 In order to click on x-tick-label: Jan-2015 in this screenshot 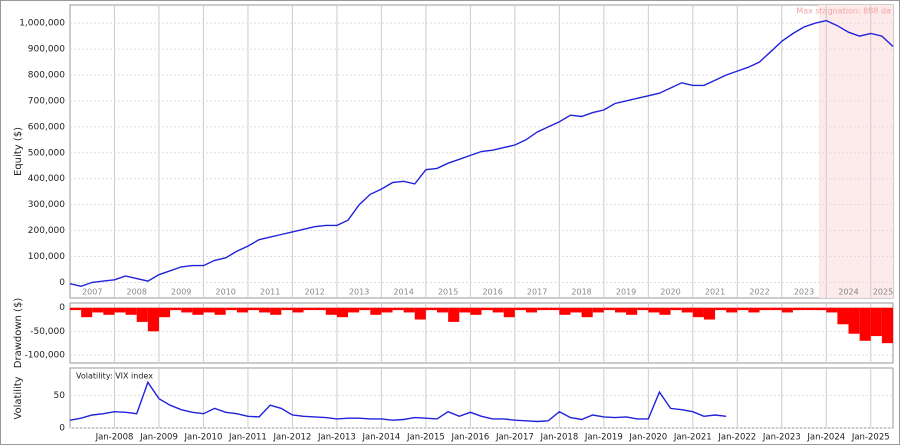, I will do `click(425, 438)`.